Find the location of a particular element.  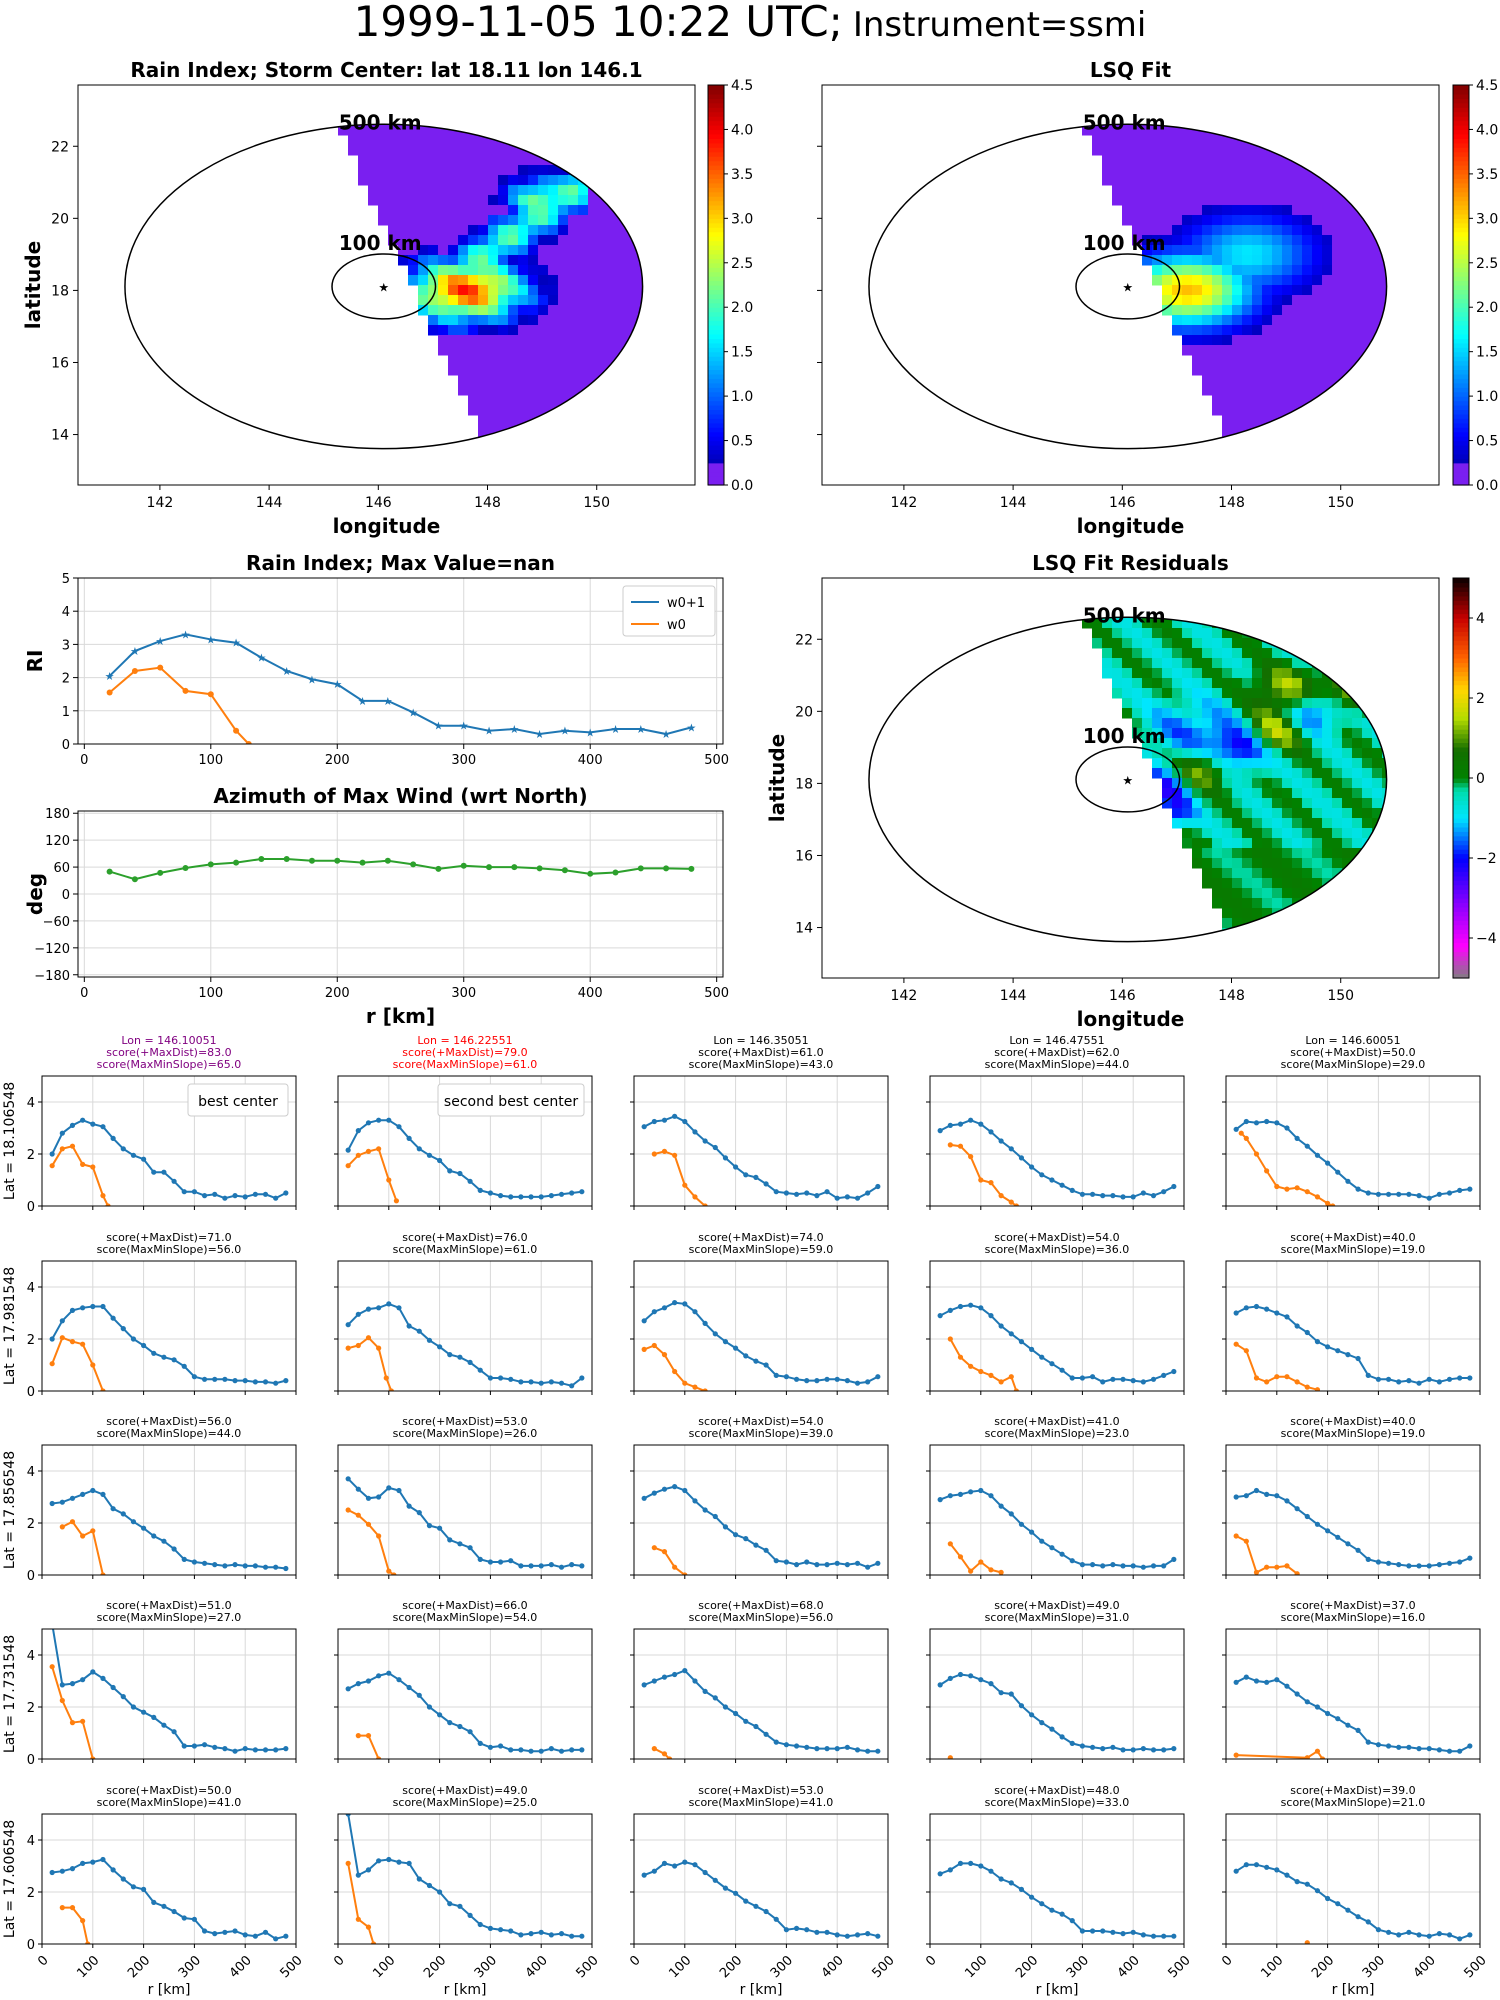

x-tick-label: 150 is located at coordinates (1340, 996).